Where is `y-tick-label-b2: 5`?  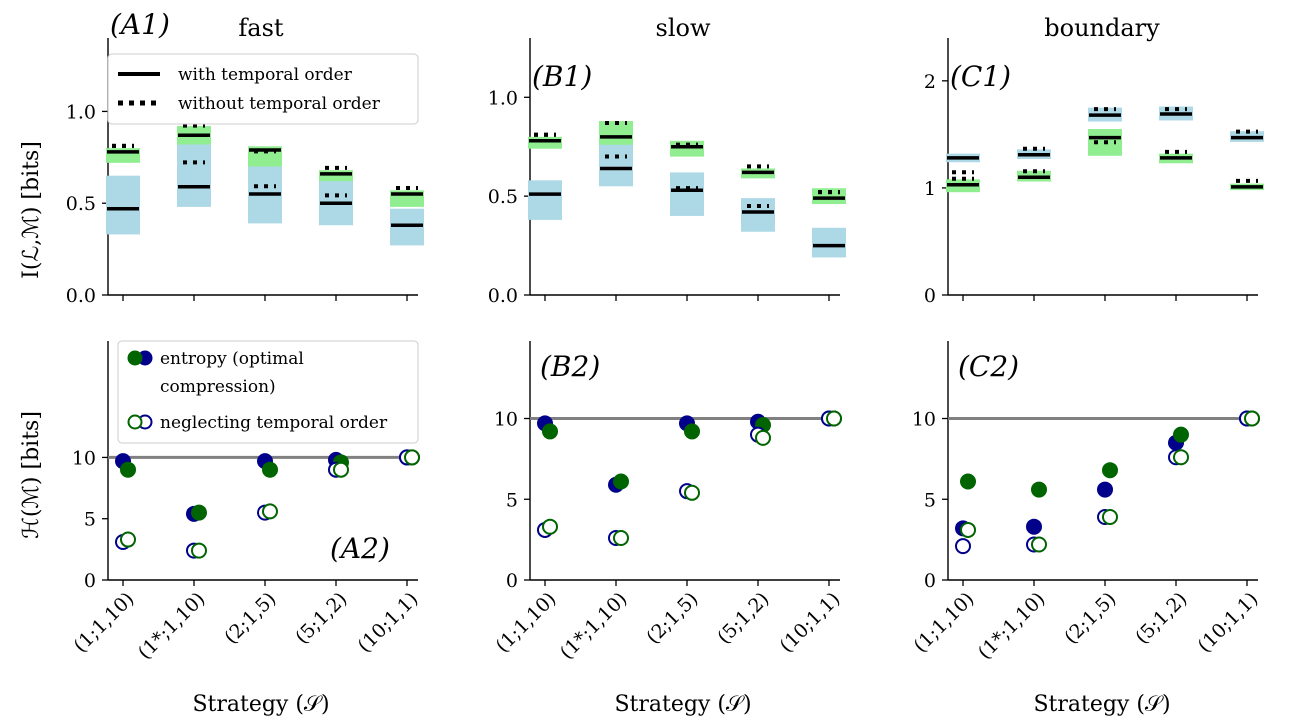 y-tick-label-b2: 5 is located at coordinates (512, 500).